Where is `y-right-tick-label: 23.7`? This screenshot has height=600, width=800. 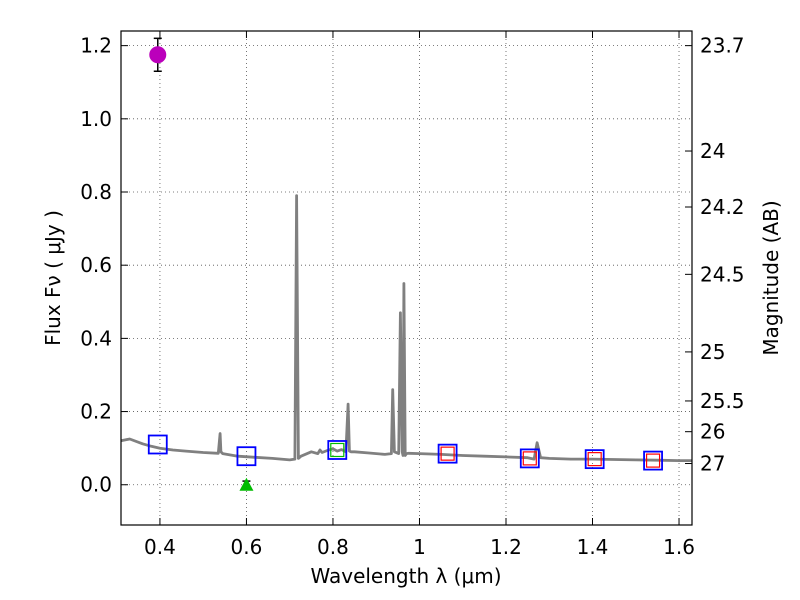 y-right-tick-label: 23.7 is located at coordinates (722, 46).